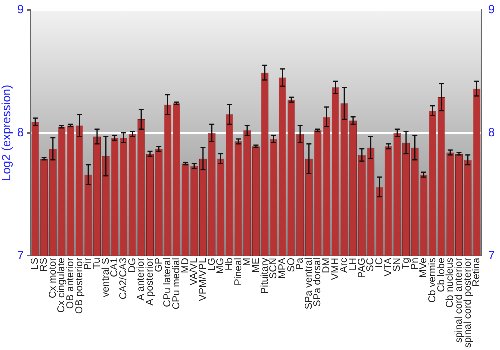 The image size is (500, 350). Describe the element at coordinates (36, 264) in the screenshot. I see `x-tick-label: LS` at that location.